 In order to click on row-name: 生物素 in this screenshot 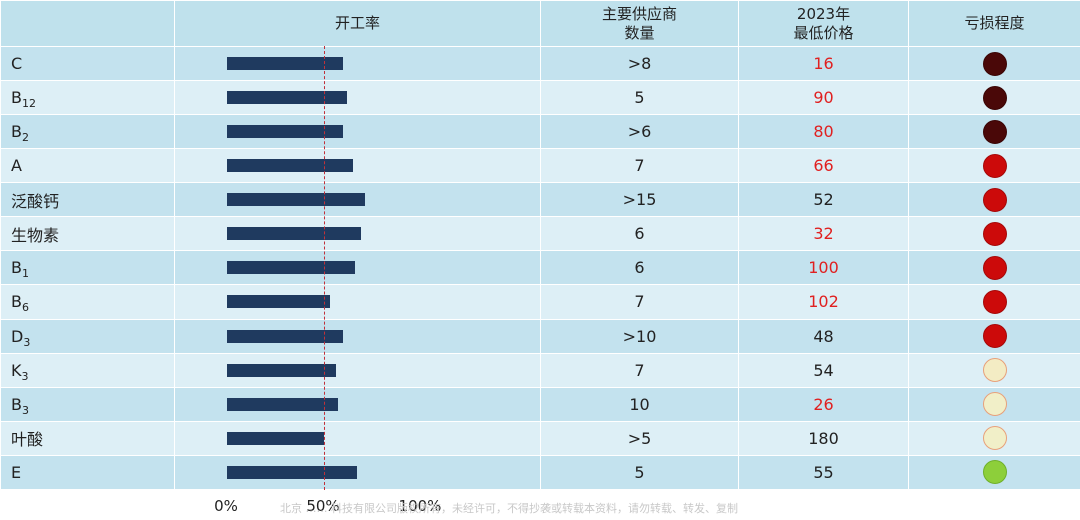, I will do `click(87, 234)`.